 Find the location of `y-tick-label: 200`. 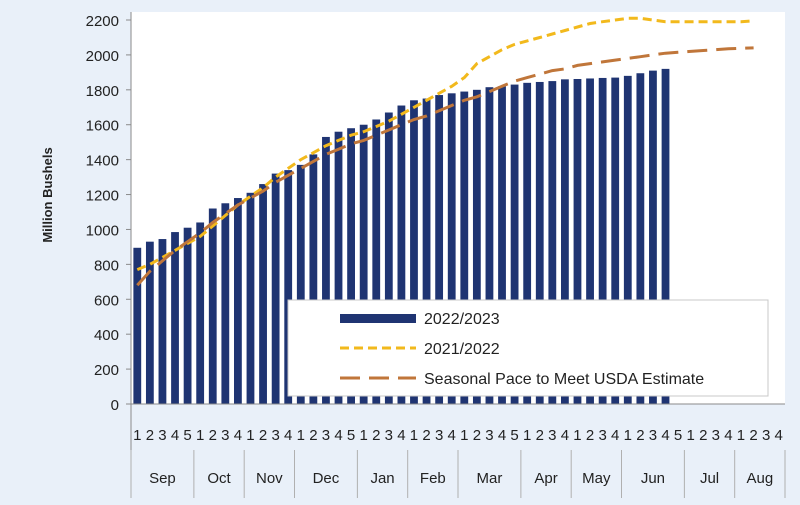

y-tick-label: 200 is located at coordinates (106, 370).